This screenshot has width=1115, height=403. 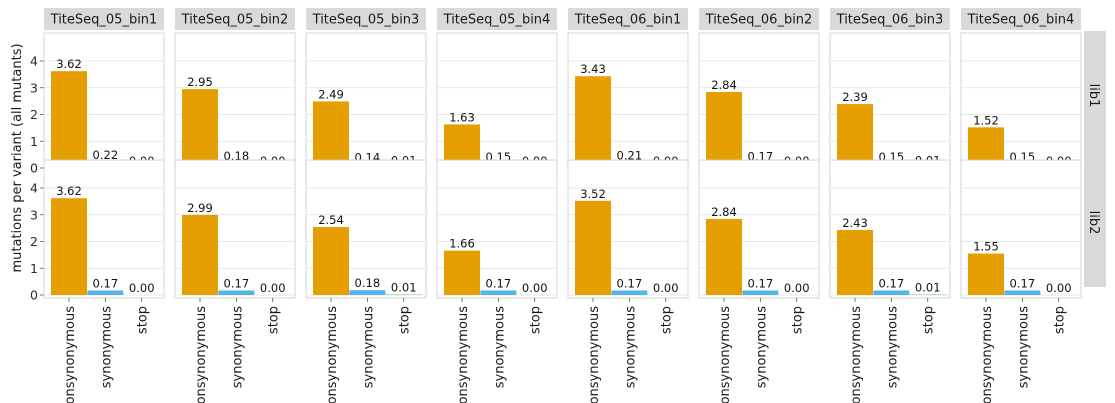 I want to click on facet-panel: 2.43 0.17 0.01, so click(x=890, y=229).